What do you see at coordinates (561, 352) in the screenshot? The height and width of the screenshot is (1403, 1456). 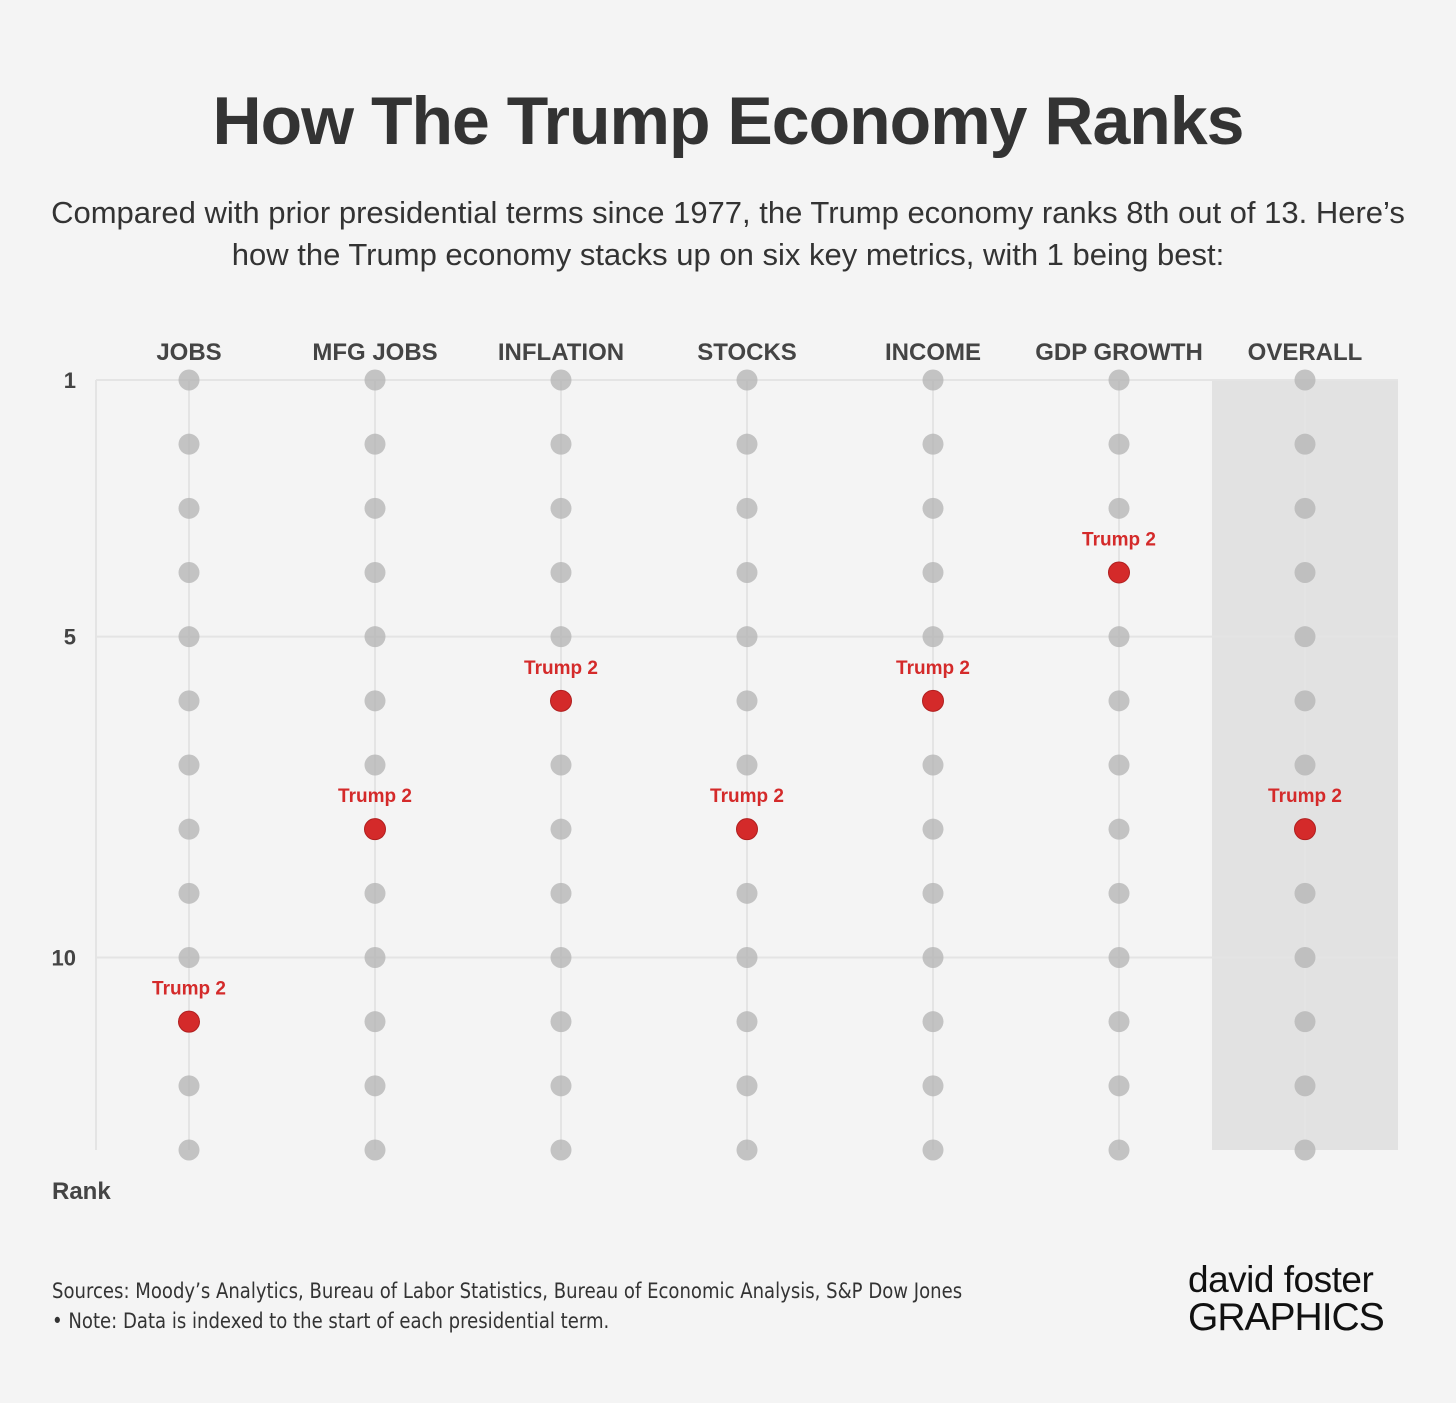 I see `category-label: INFLATION` at bounding box center [561, 352].